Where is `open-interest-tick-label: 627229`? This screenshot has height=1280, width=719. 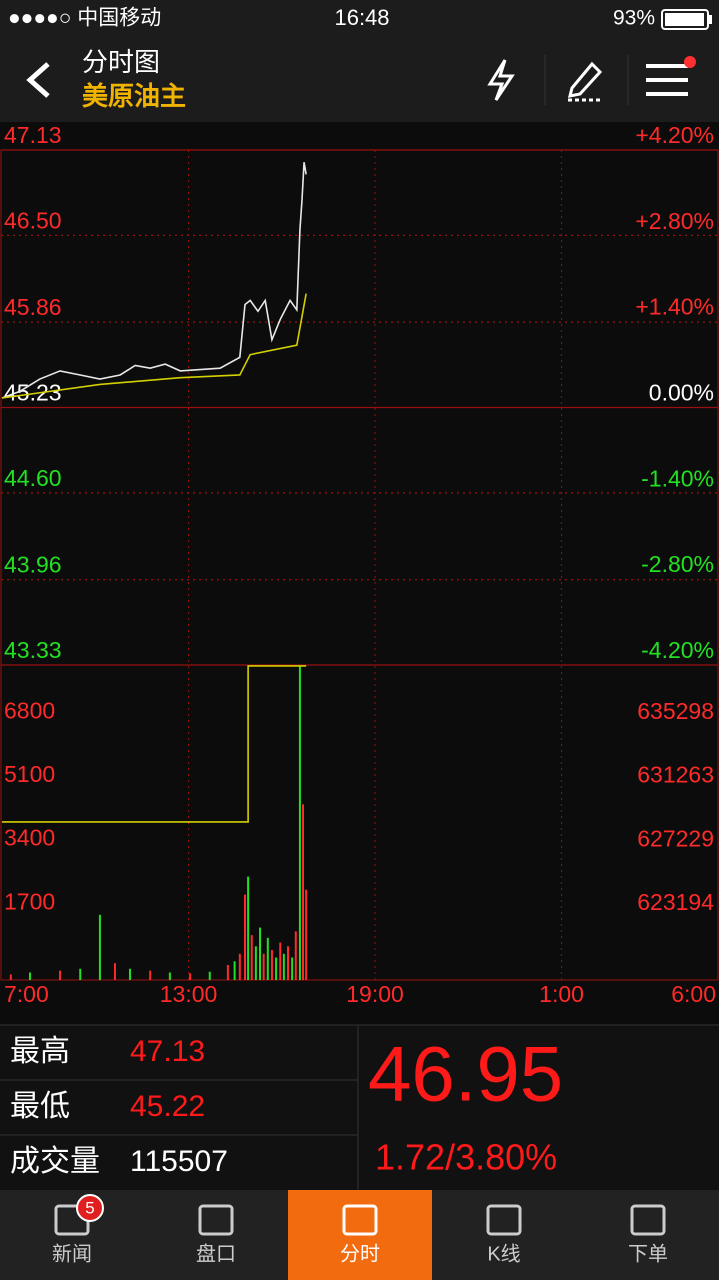 open-interest-tick-label: 627229 is located at coordinates (675, 838).